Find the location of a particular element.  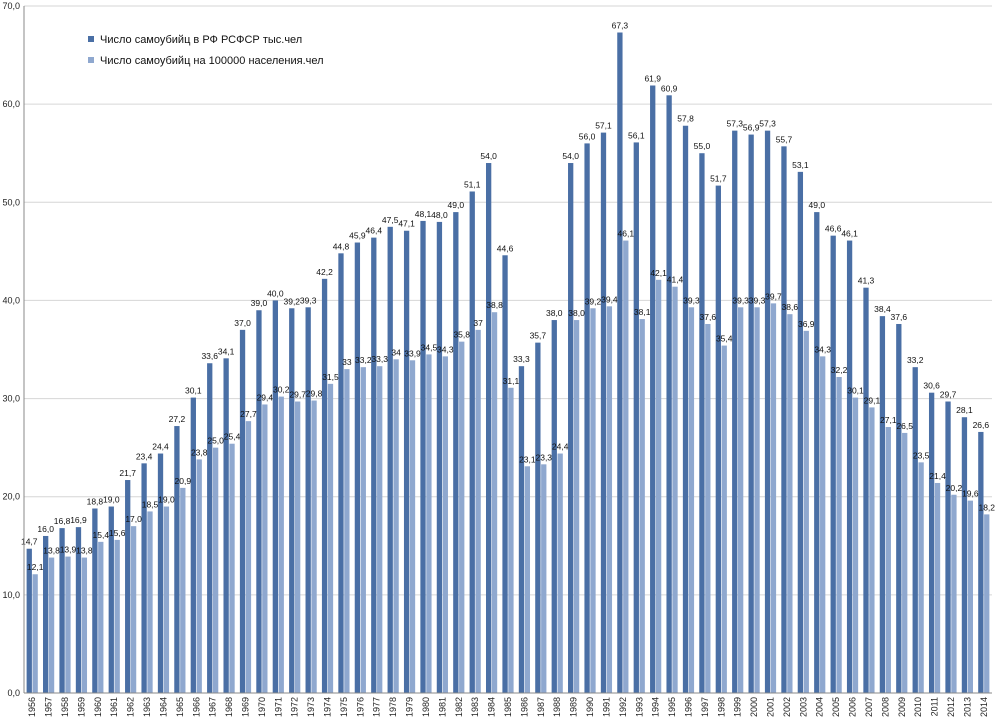

data-label-suicides-thousands: 26,6 is located at coordinates (981, 425).